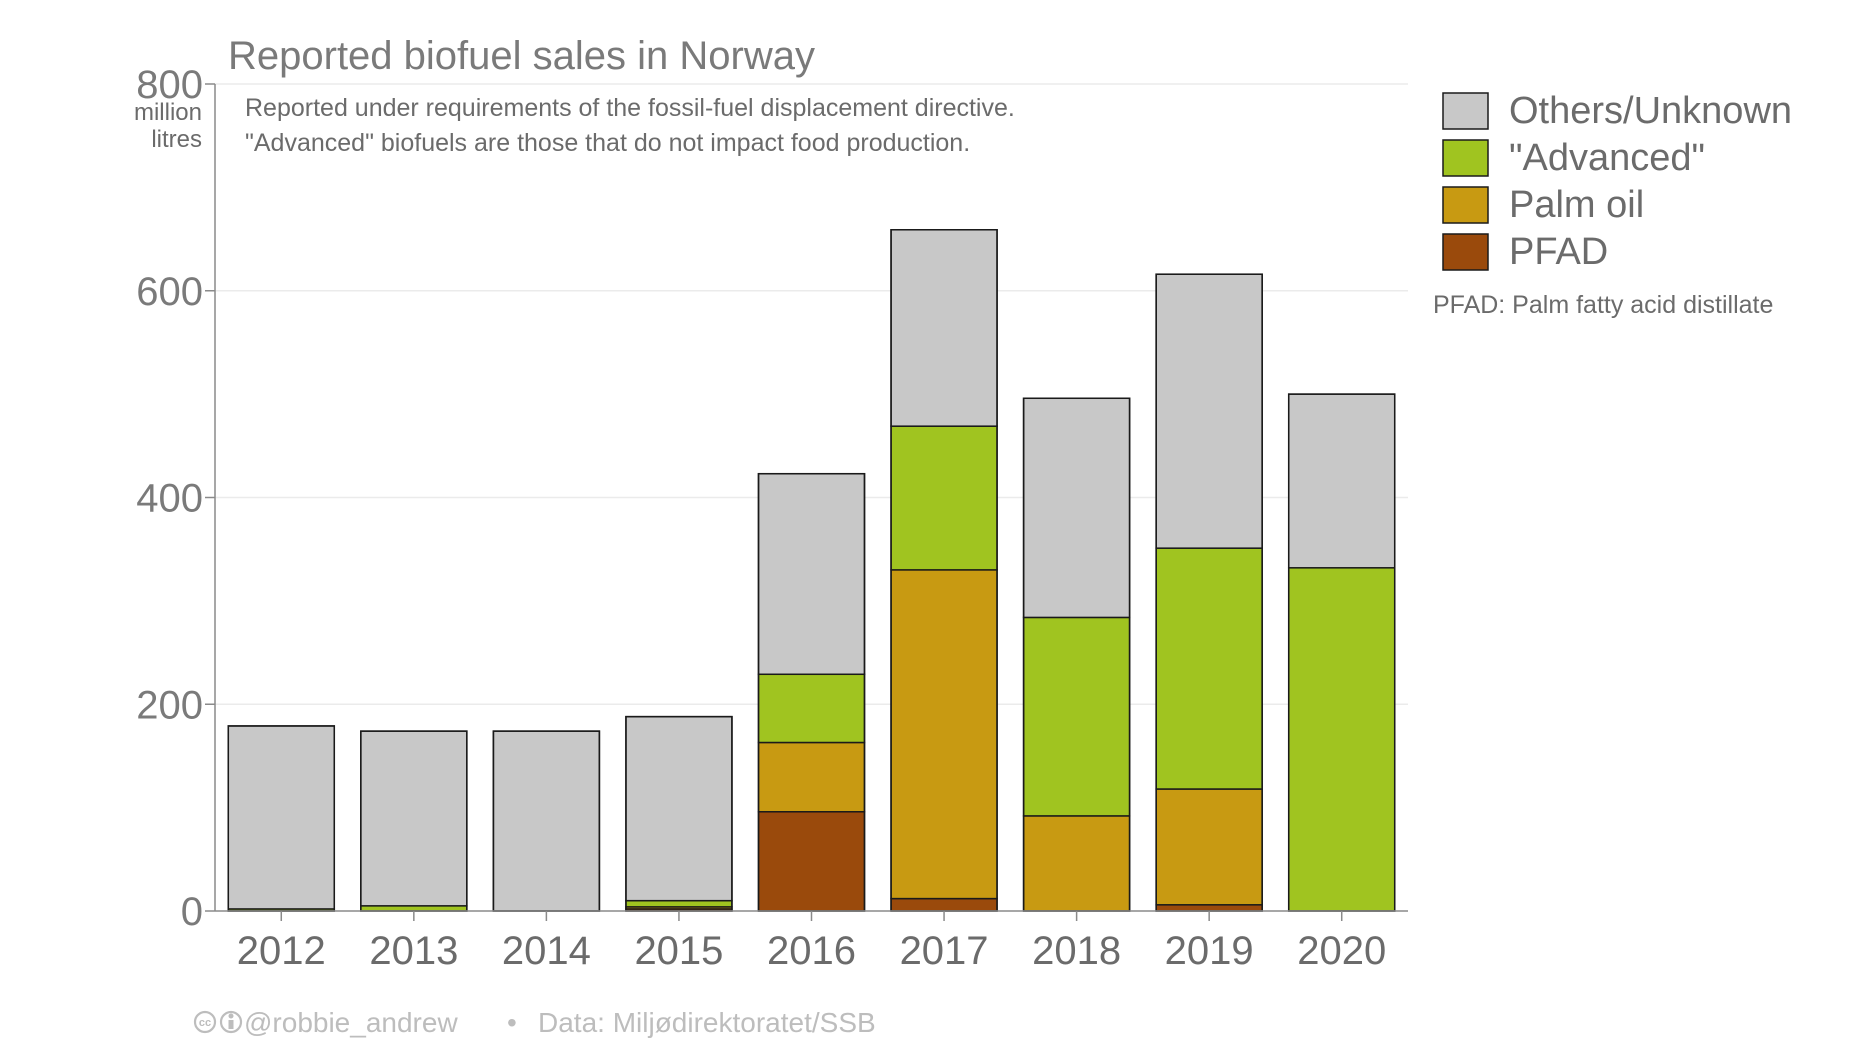 The height and width of the screenshot is (1042, 1852). I want to click on x-tick-label-2015: 2015, so click(678, 951).